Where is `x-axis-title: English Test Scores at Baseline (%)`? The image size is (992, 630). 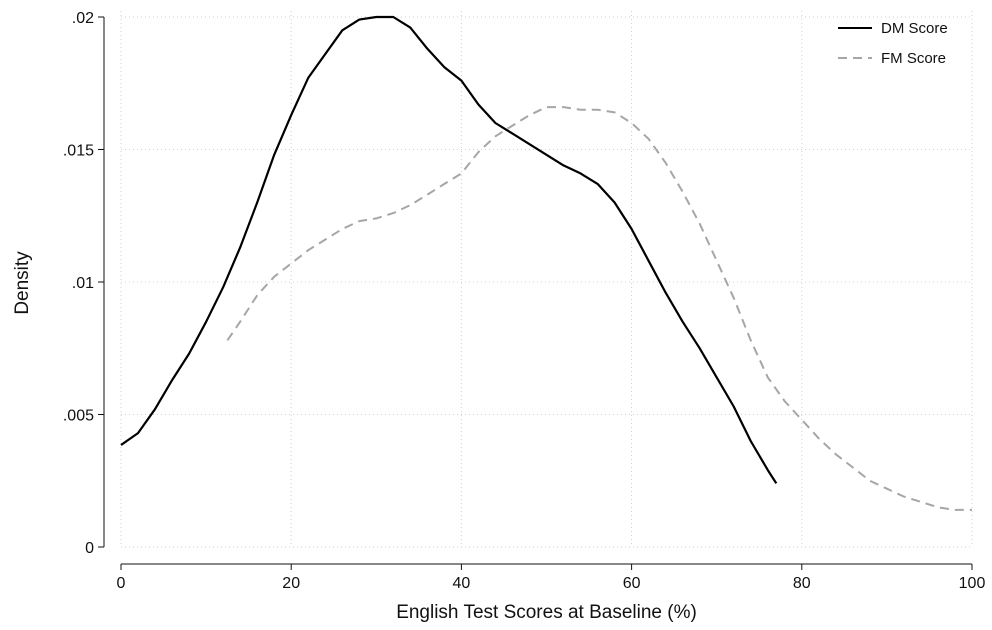 x-axis-title: English Test Scores at Baseline (%) is located at coordinates (546, 612).